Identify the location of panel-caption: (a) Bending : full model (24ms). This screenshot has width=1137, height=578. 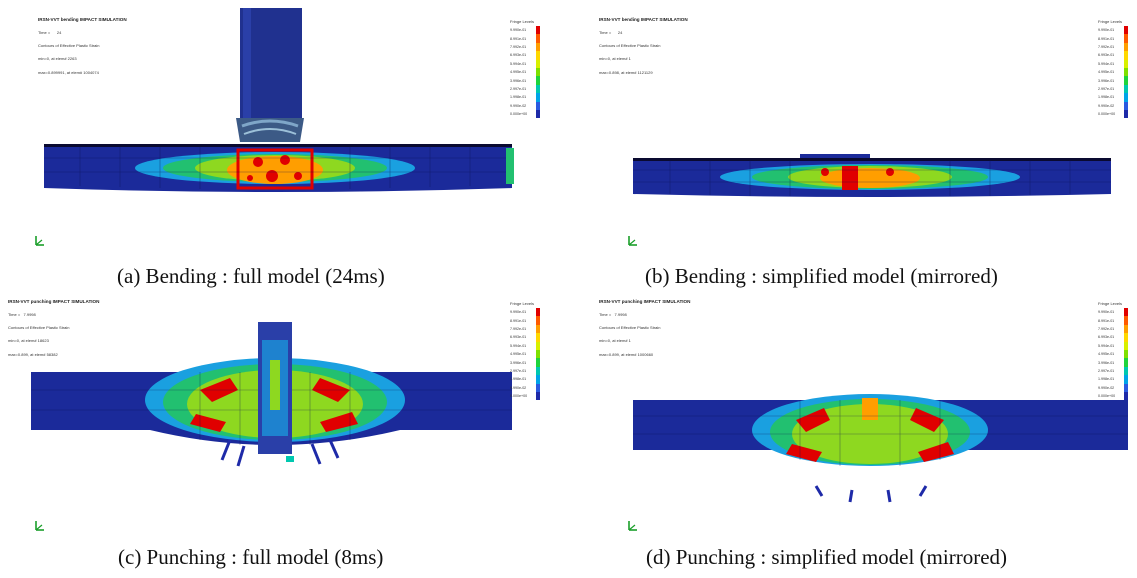
(251, 276).